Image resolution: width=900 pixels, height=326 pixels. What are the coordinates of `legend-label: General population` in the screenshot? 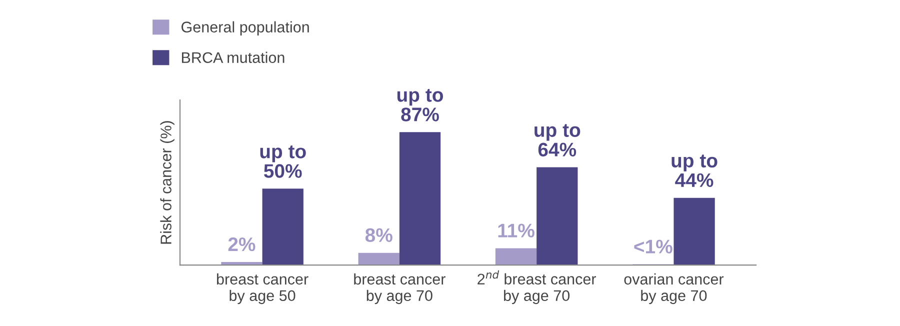 It's located at (245, 28).